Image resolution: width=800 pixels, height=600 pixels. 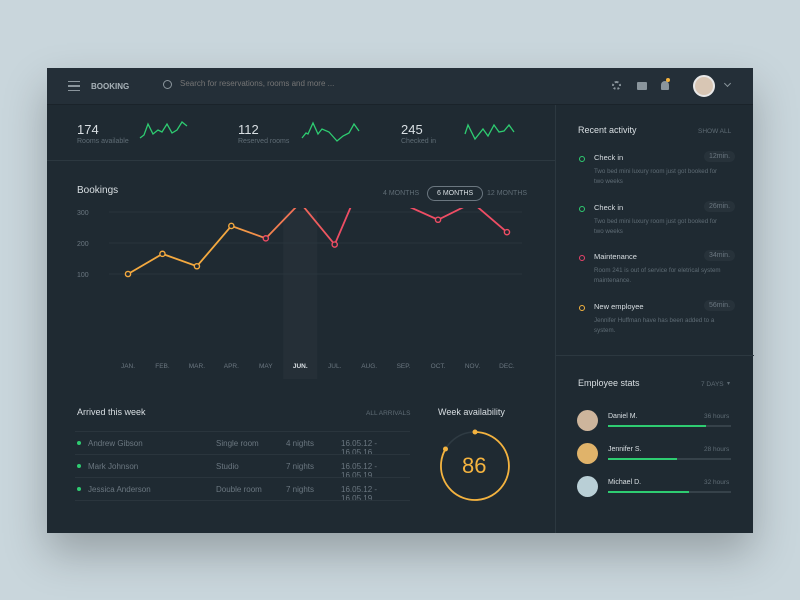 I want to click on menu-icon, so click(x=74, y=86).